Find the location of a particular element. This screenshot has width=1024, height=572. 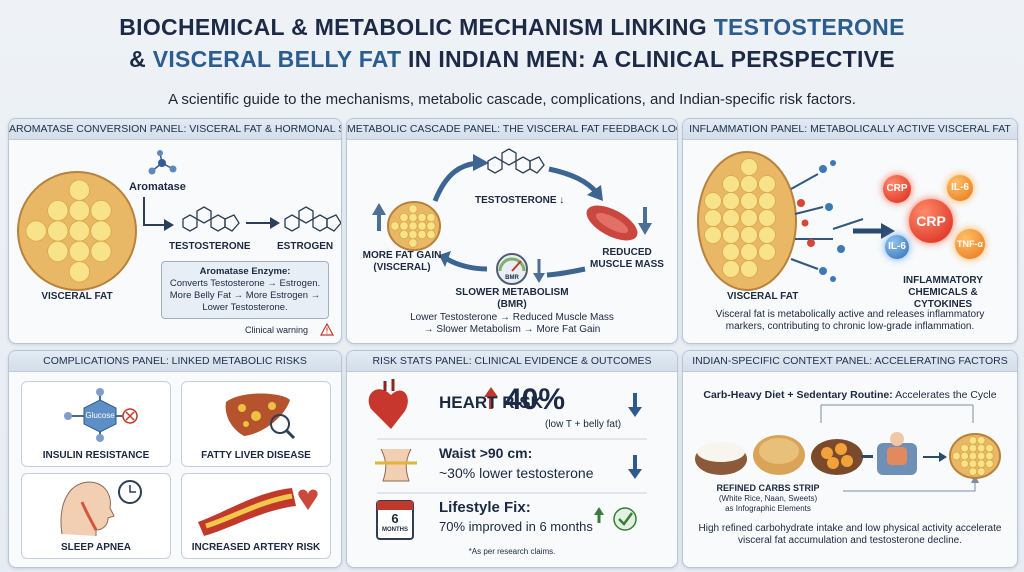

stat-value: 40% is located at coordinates (535, 399).